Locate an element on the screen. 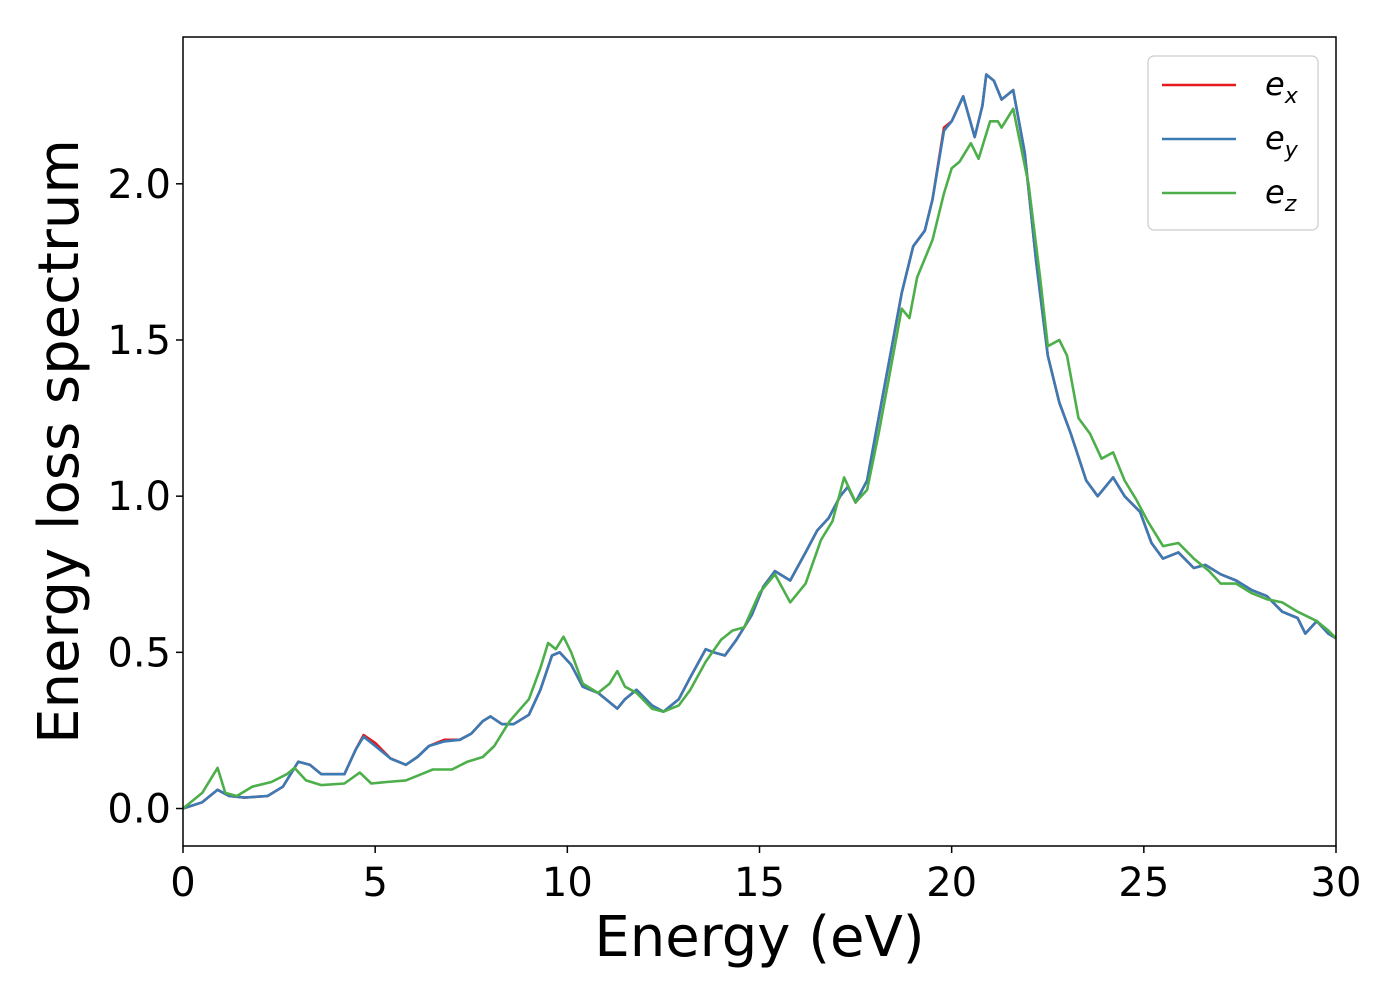  x-tick-label: 15 is located at coordinates (759, 883).